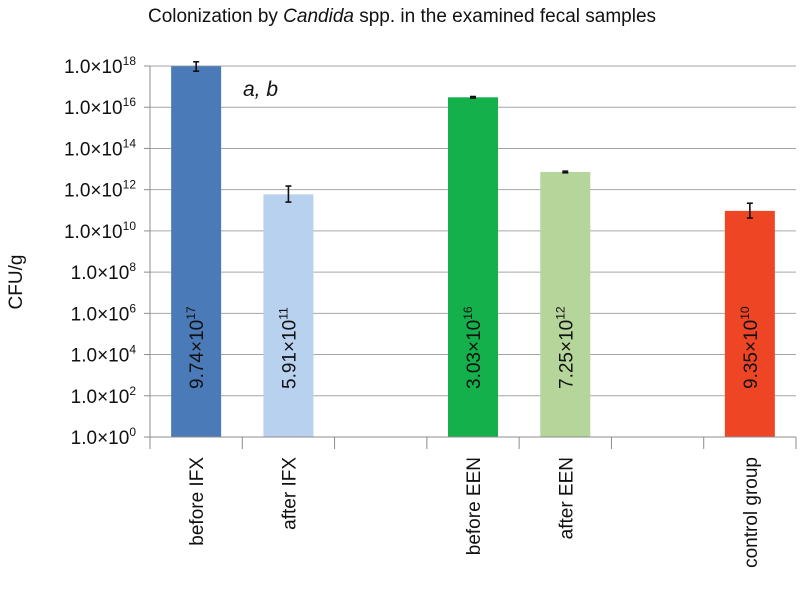 Image resolution: width=800 pixels, height=600 pixels. What do you see at coordinates (318, 16) in the screenshot?
I see `chart-title-part: Candida` at bounding box center [318, 16].